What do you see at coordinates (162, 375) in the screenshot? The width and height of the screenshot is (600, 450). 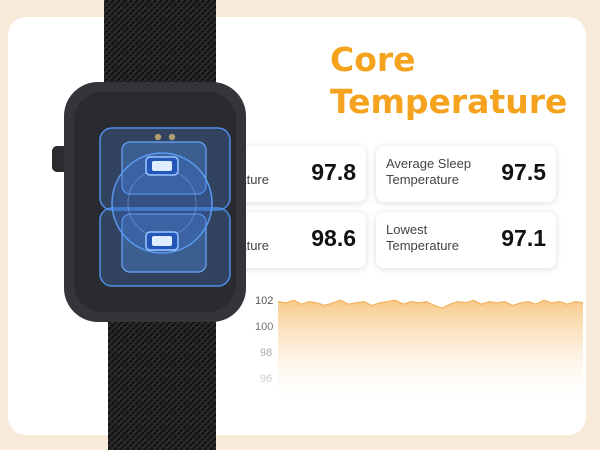 I see `watch-strap-bottom` at bounding box center [162, 375].